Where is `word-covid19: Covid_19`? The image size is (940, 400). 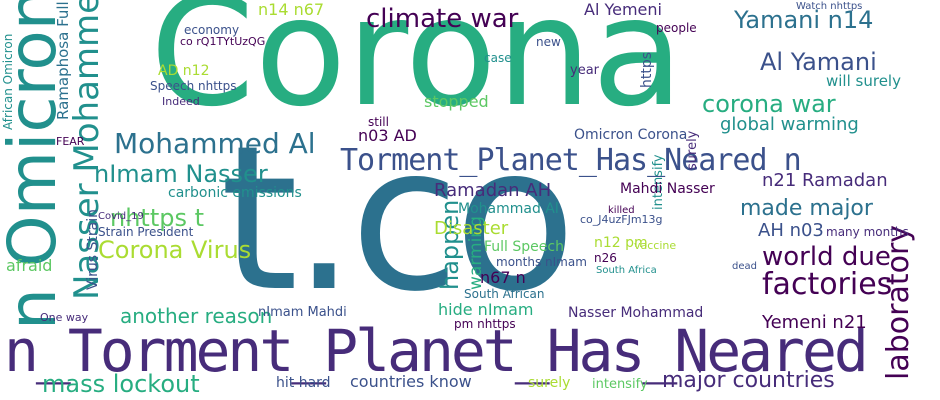
word-covid19: Covid_19 is located at coordinates (121, 216).